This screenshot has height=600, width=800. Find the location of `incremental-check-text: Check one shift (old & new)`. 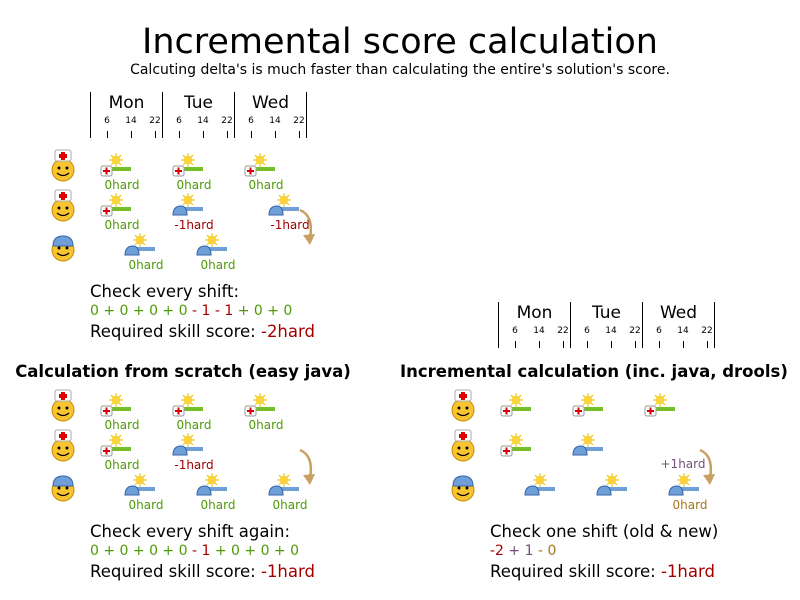

incremental-check-text: Check one shift (old & new) is located at coordinates (604, 531).